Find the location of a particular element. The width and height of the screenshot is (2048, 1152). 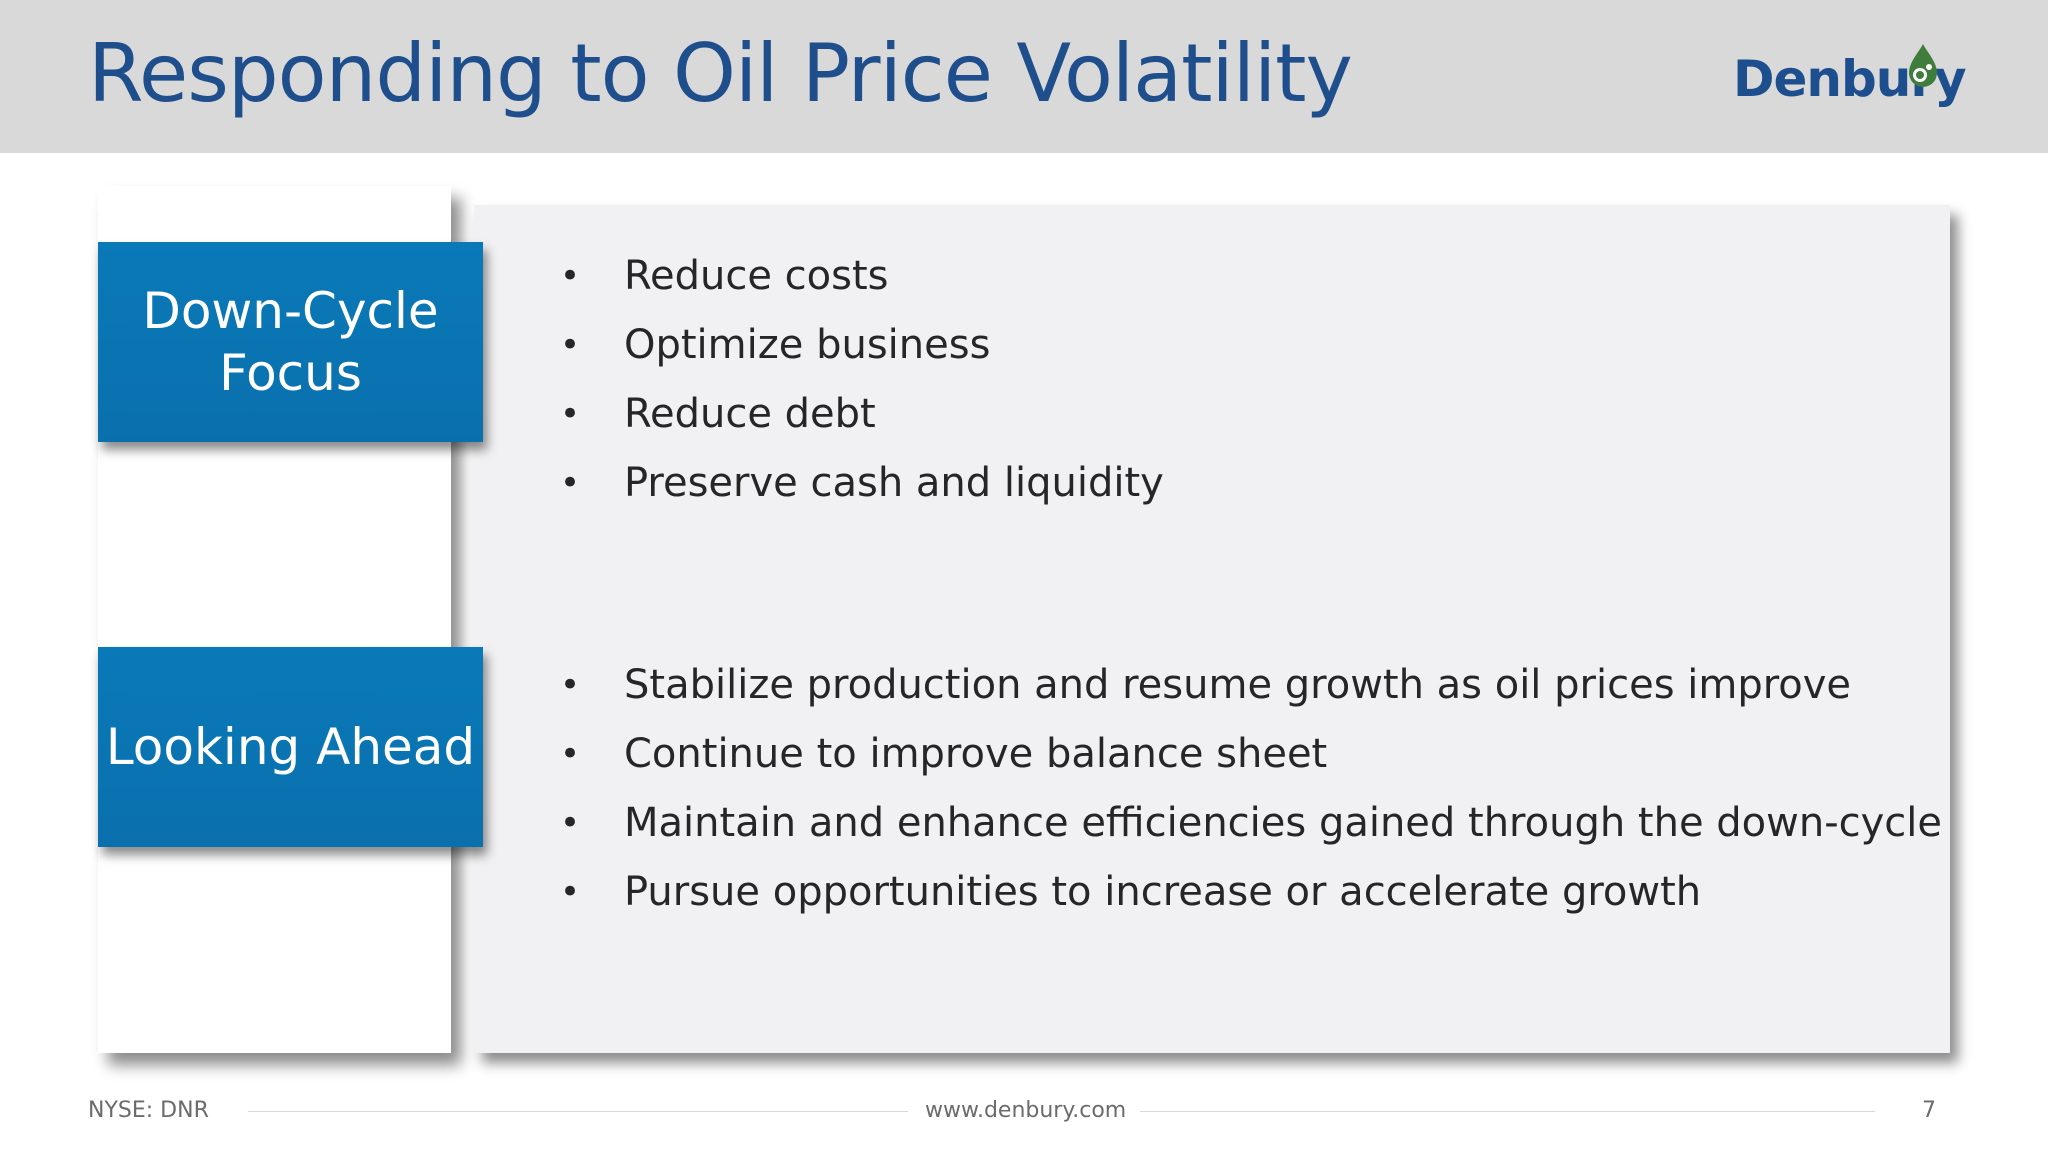

looking-ahead-box: Looking Ahead is located at coordinates (290, 747).